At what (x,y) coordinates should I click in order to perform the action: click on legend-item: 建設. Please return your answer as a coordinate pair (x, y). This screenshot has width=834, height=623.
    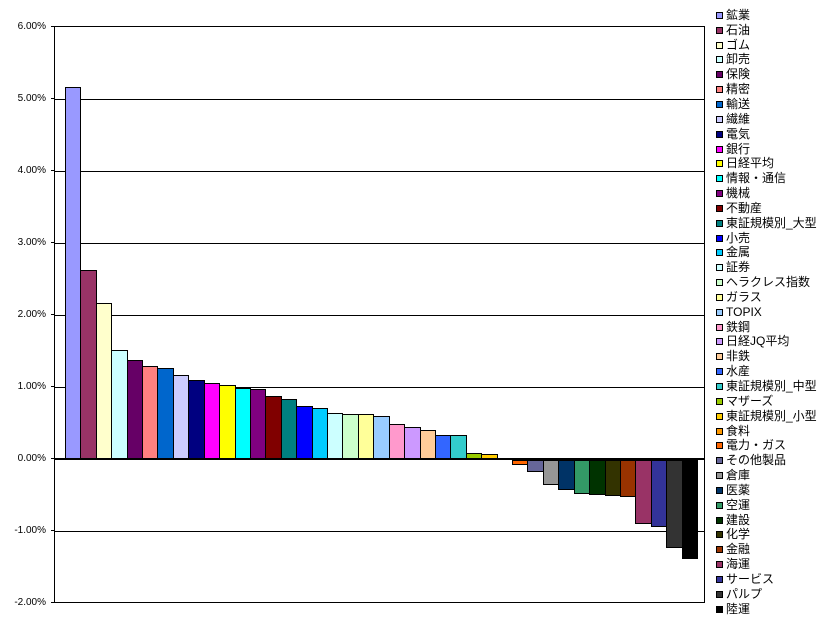
    Looking at the image, I should click on (766, 520).